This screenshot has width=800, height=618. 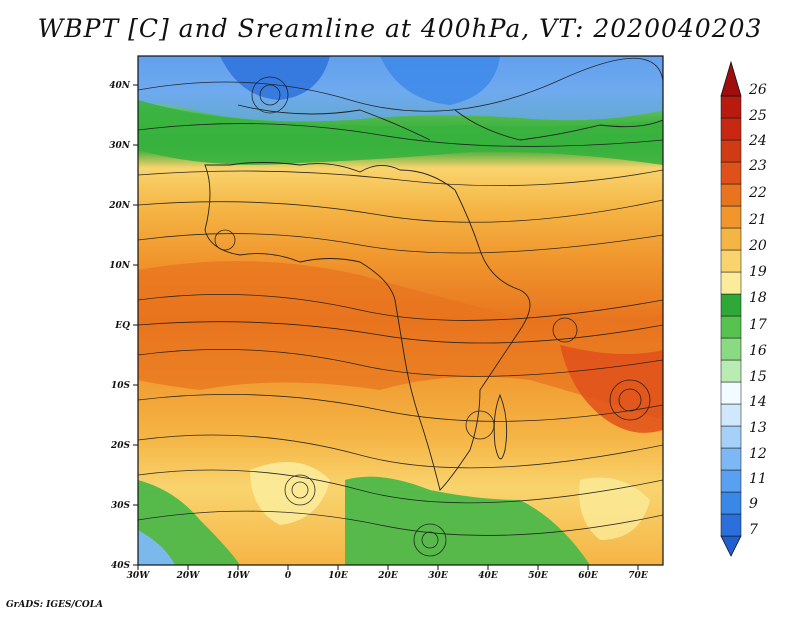 I want to click on colorbar-label: 18, so click(x=758, y=298).